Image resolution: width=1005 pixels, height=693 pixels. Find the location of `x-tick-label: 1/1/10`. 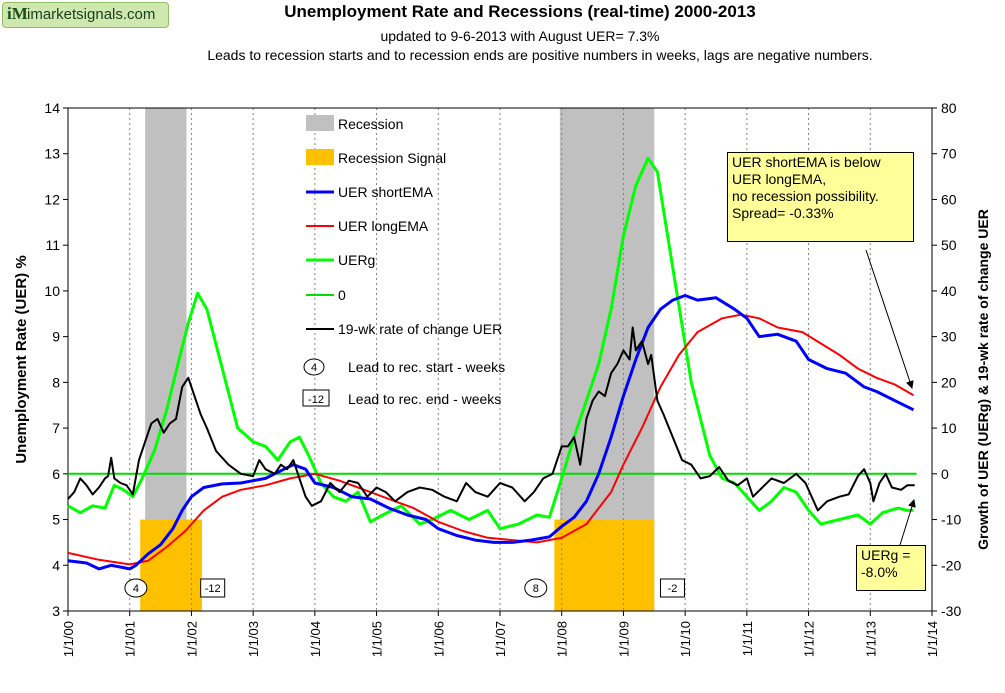

x-tick-label: 1/1/10 is located at coordinates (685, 639).